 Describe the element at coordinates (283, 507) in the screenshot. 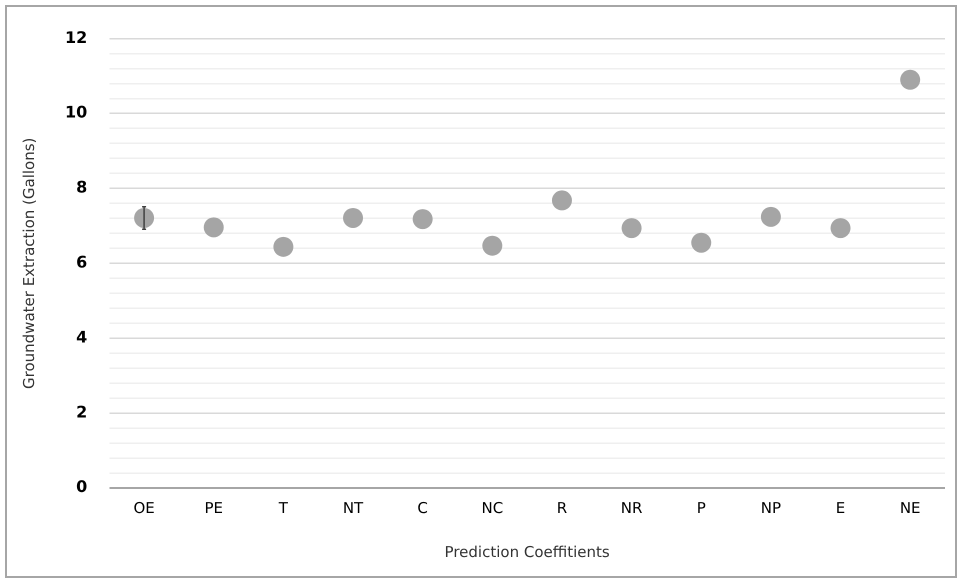

I see `x-tick-label: T` at that location.